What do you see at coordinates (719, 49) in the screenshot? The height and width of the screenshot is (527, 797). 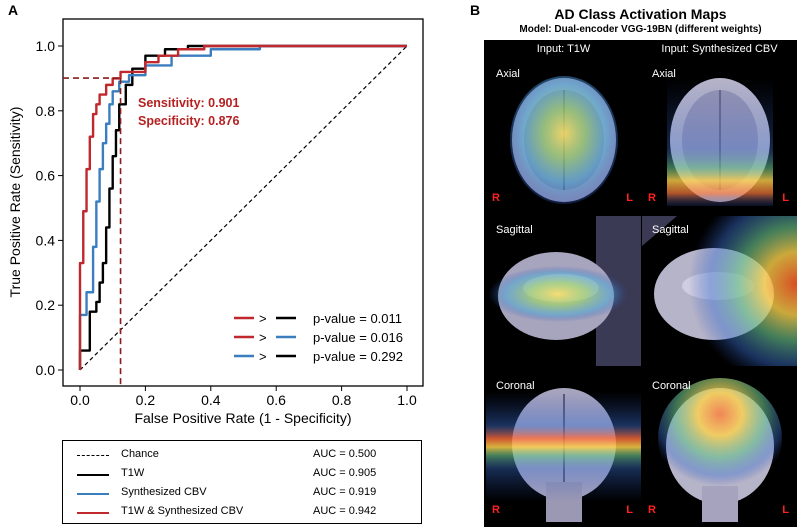 I see `column-header-cbv: Input: Synthesized CBV` at bounding box center [719, 49].